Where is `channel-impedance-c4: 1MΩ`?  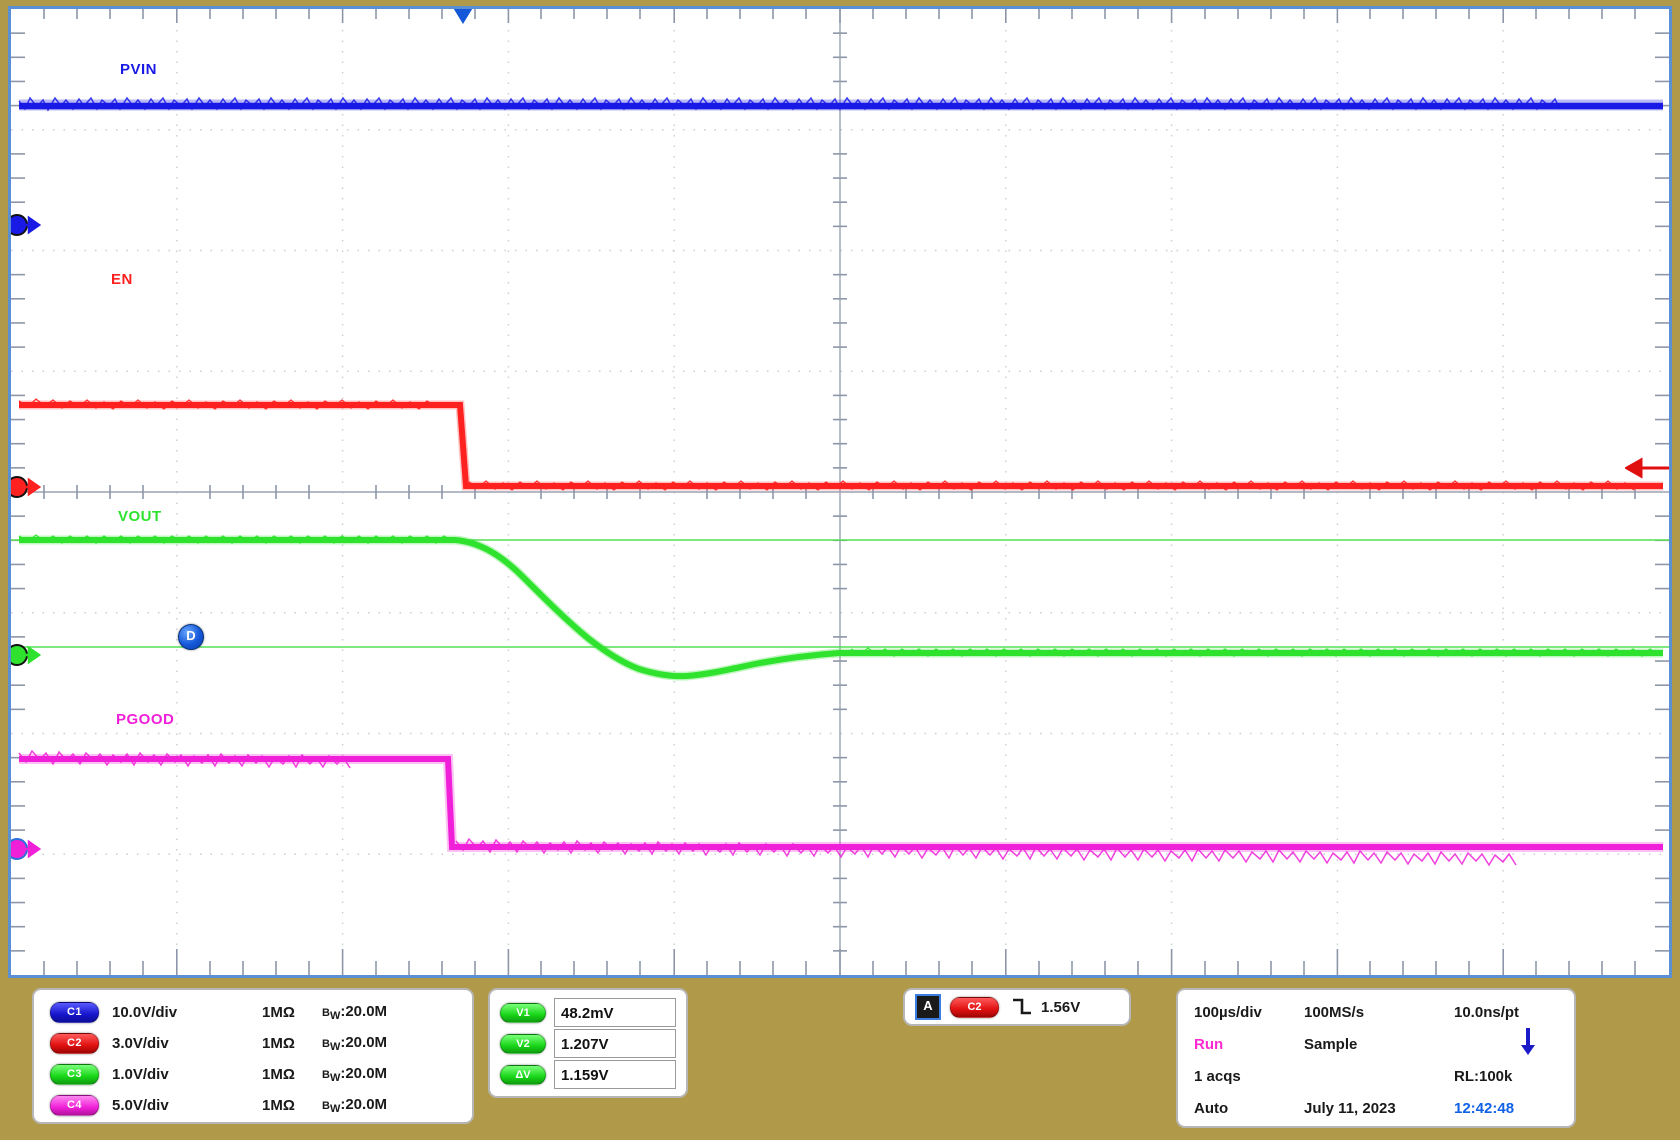 channel-impedance-c4: 1MΩ is located at coordinates (278, 1105).